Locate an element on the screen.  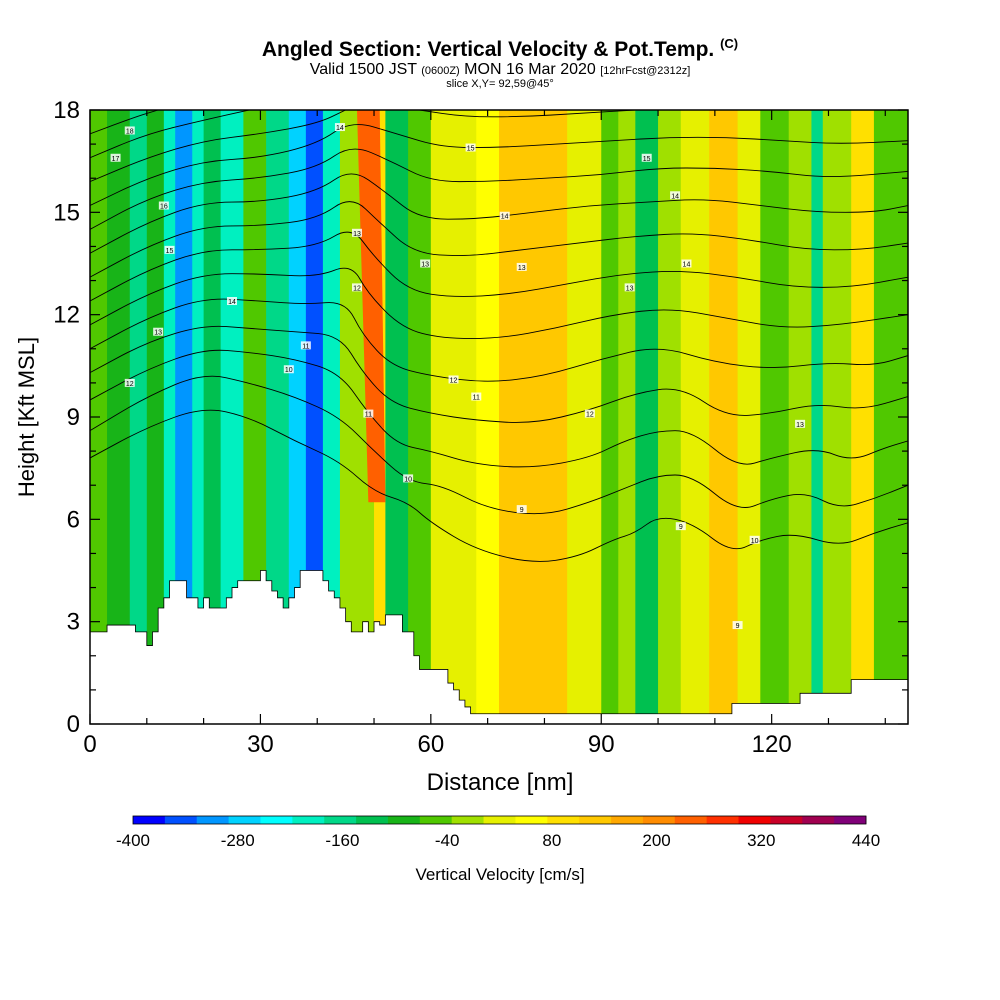
y-tick-label: 18 is located at coordinates (66, 110).